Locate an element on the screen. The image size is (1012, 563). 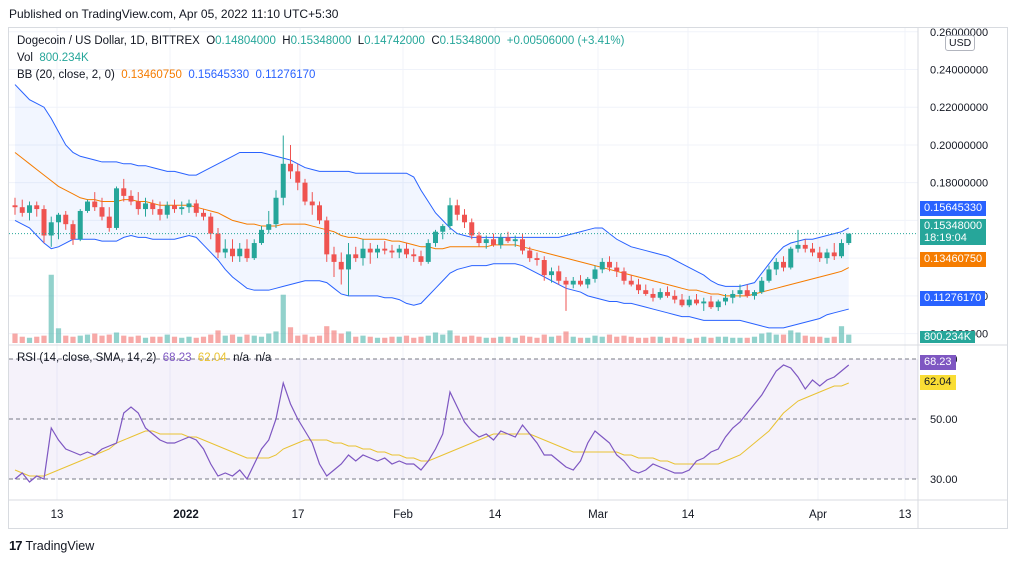
rsi-tag: 68.23 is located at coordinates (938, 362).